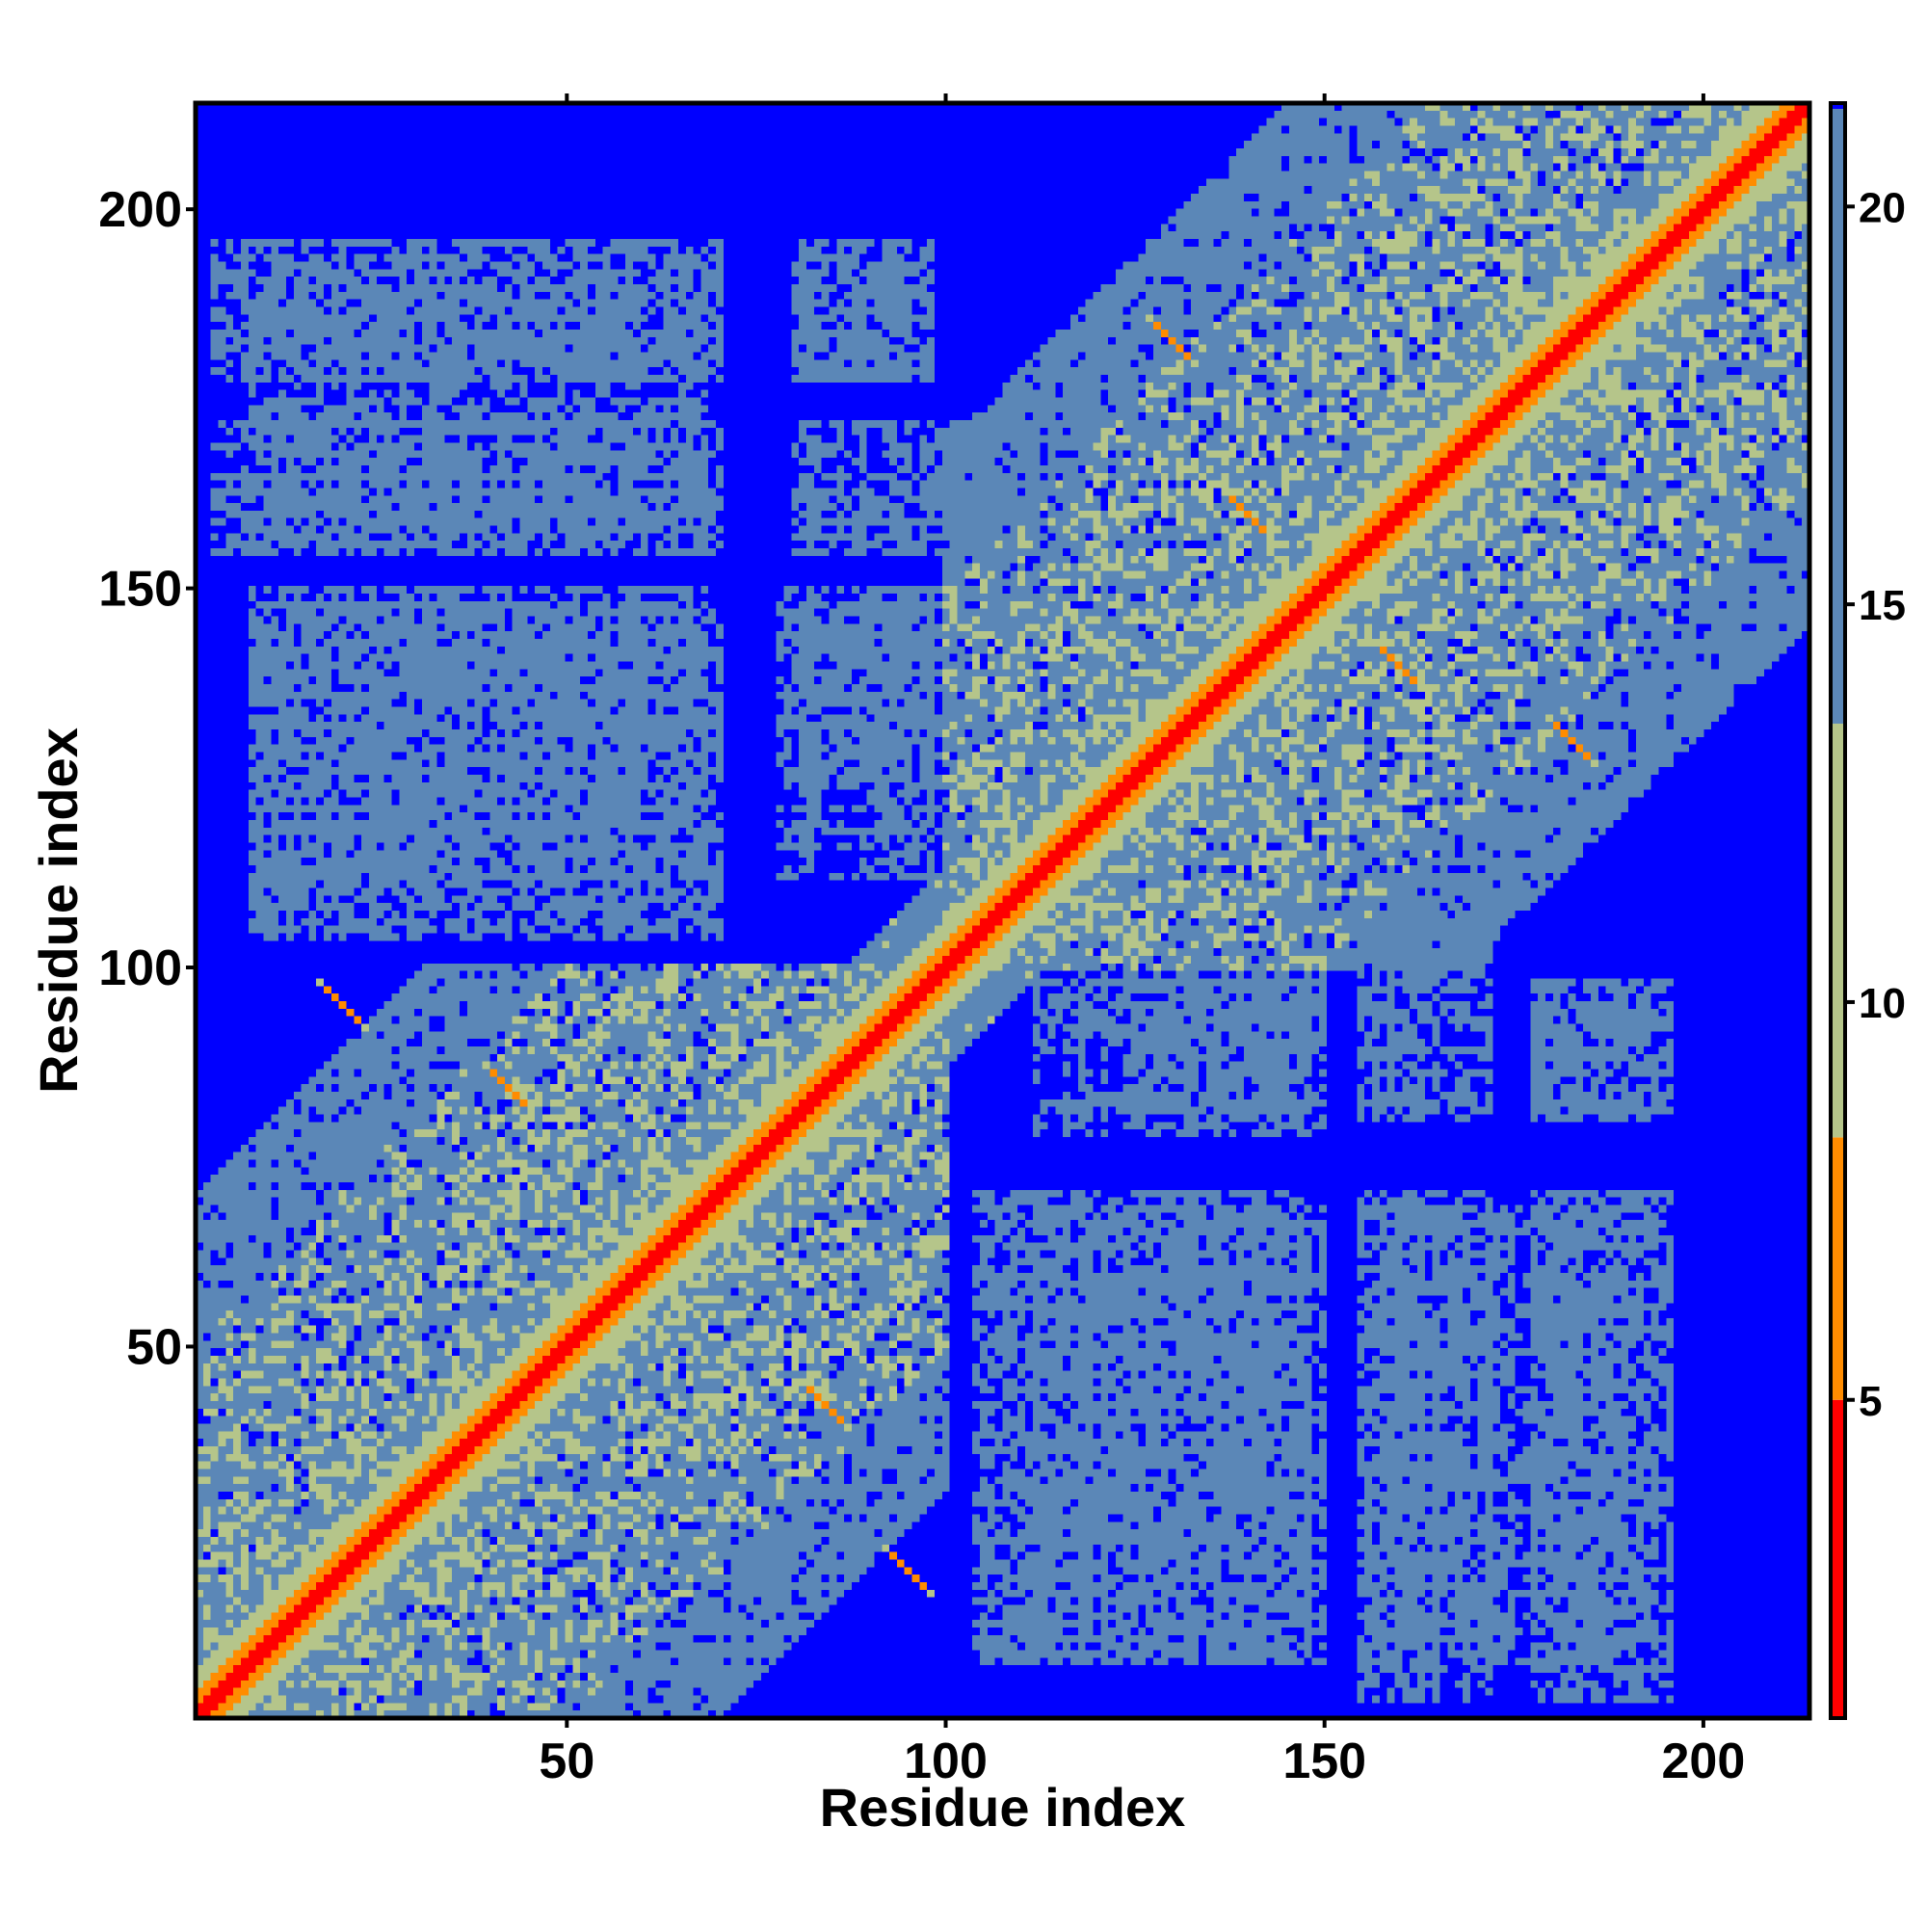 The image size is (1927, 1932). What do you see at coordinates (566, 1761) in the screenshot?
I see `x-tick-label: 50` at bounding box center [566, 1761].